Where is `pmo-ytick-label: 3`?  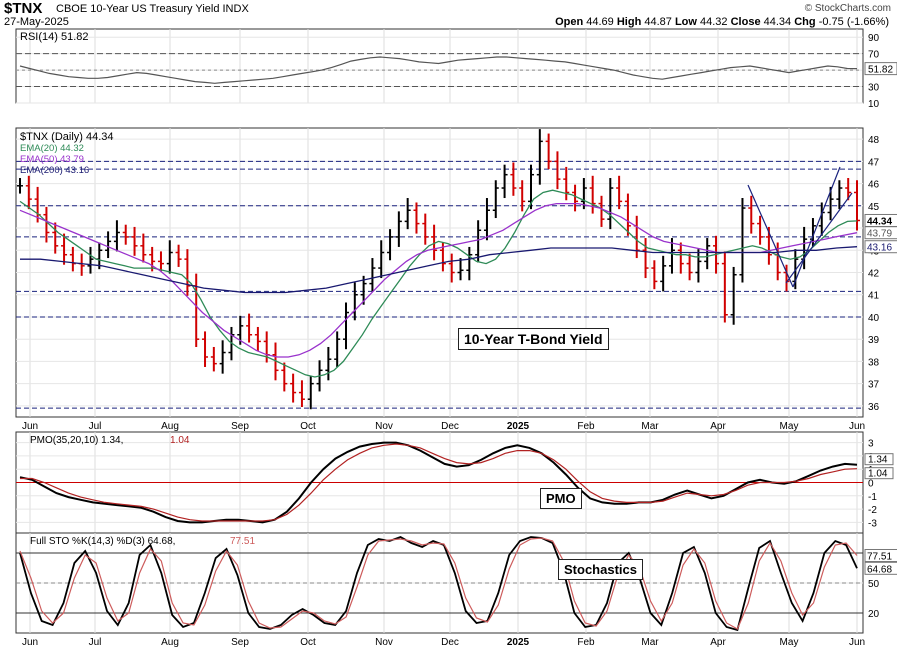
pmo-ytick-label: 3 is located at coordinates (871, 444).